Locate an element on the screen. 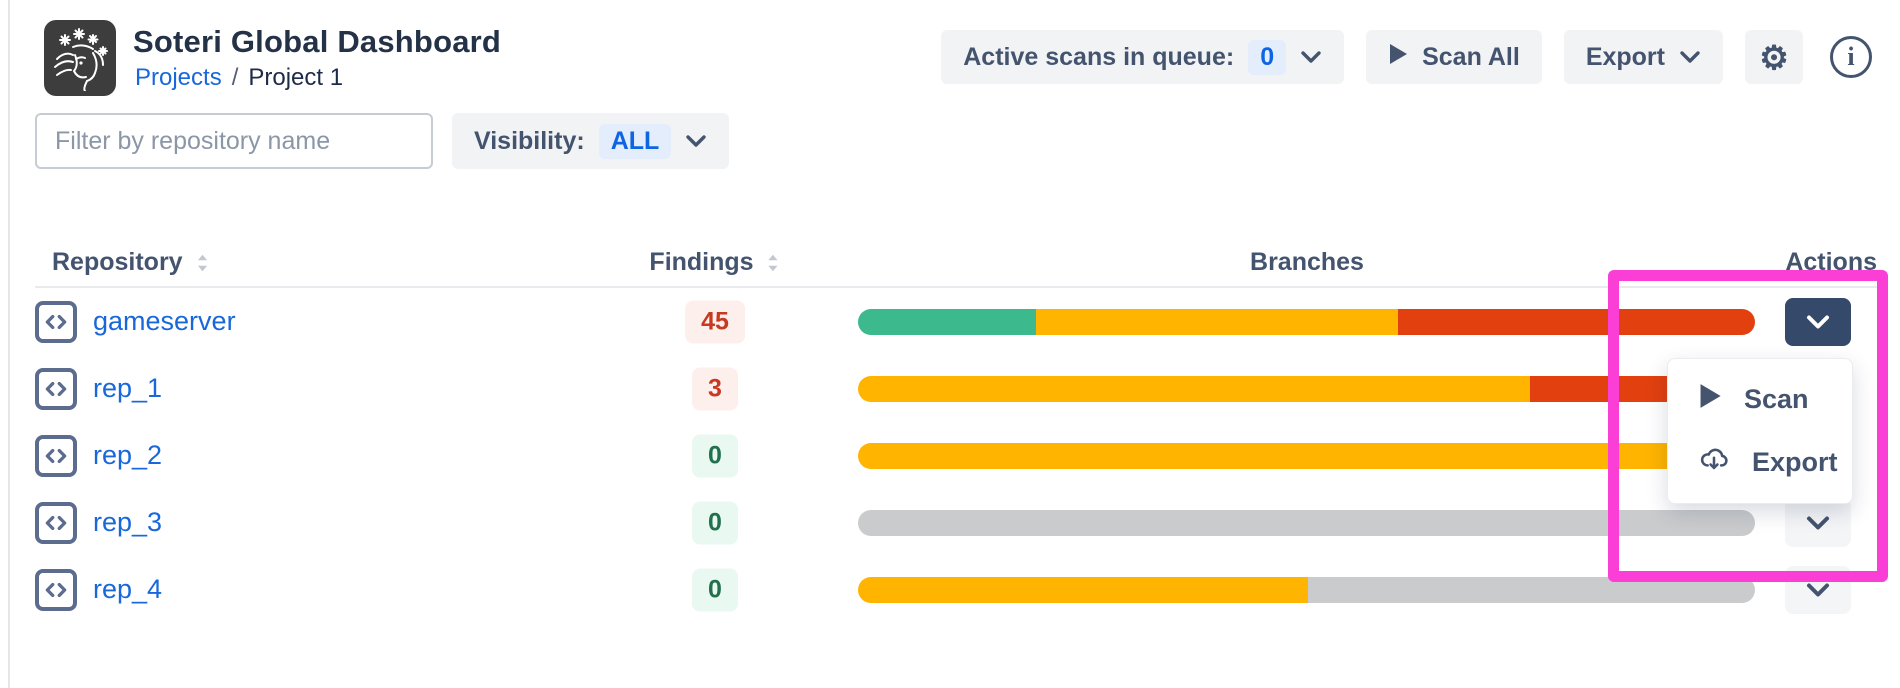 This screenshot has width=1900, height=688. repository-header-label: Repository is located at coordinates (117, 262).